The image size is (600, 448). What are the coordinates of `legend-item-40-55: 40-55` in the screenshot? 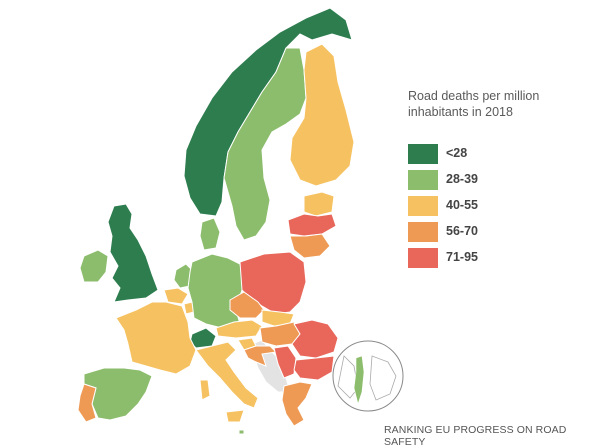 It's located at (488, 206).